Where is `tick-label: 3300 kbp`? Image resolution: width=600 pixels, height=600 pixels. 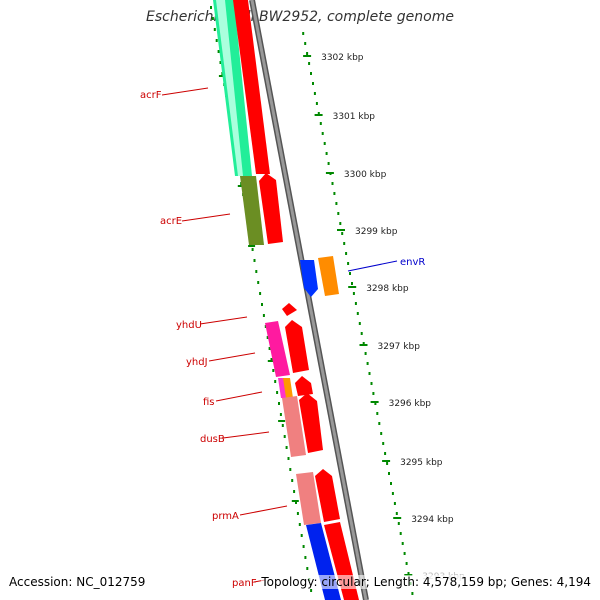
tick-label: 3300 kbp is located at coordinates (365, 175).